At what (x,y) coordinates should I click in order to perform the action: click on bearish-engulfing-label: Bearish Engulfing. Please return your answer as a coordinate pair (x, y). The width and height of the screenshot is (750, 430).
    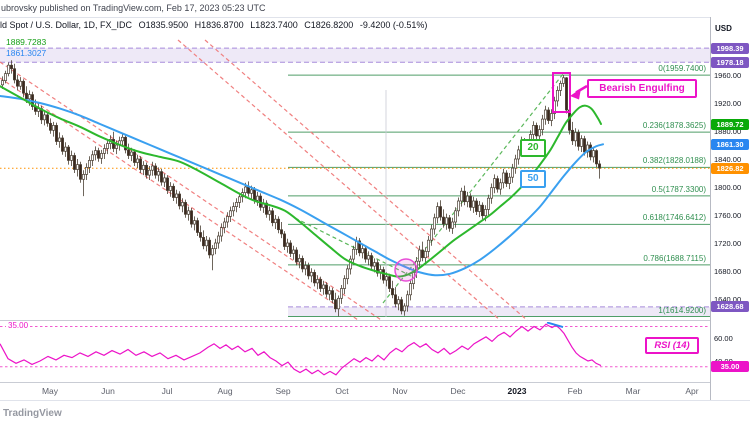
    Looking at the image, I should click on (642, 88).